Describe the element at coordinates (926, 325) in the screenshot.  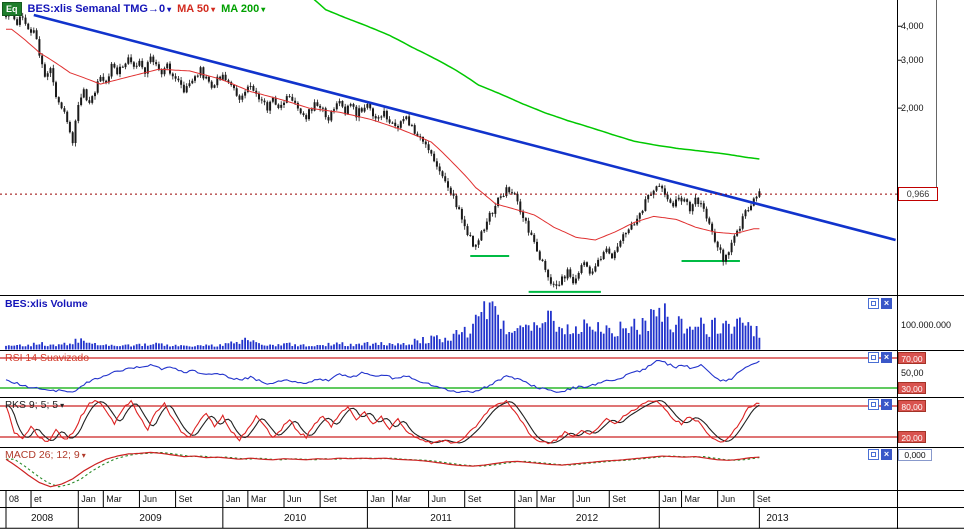
I see `volume-axis-label: 100.000.000` at that location.